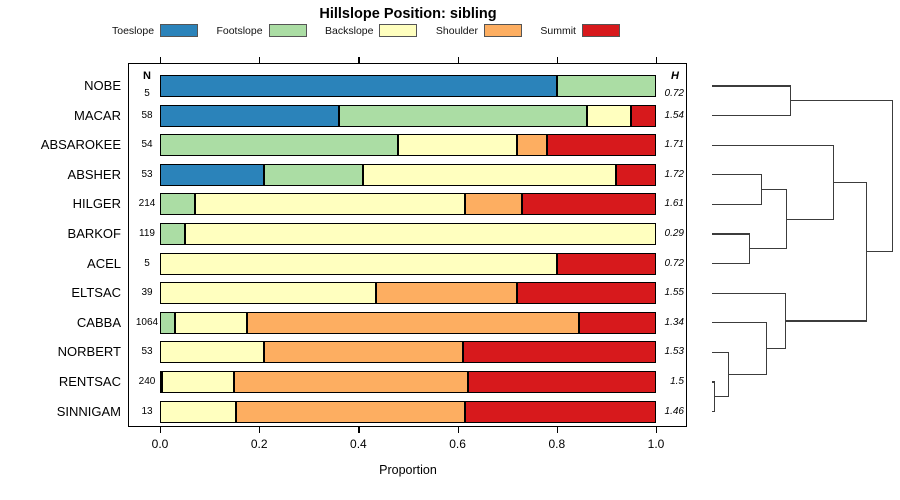 Image resolution: width=900 pixels, height=500 pixels. I want to click on legend: Toeslope Footslope Backslope Shoulder Summit, so click(366, 30).